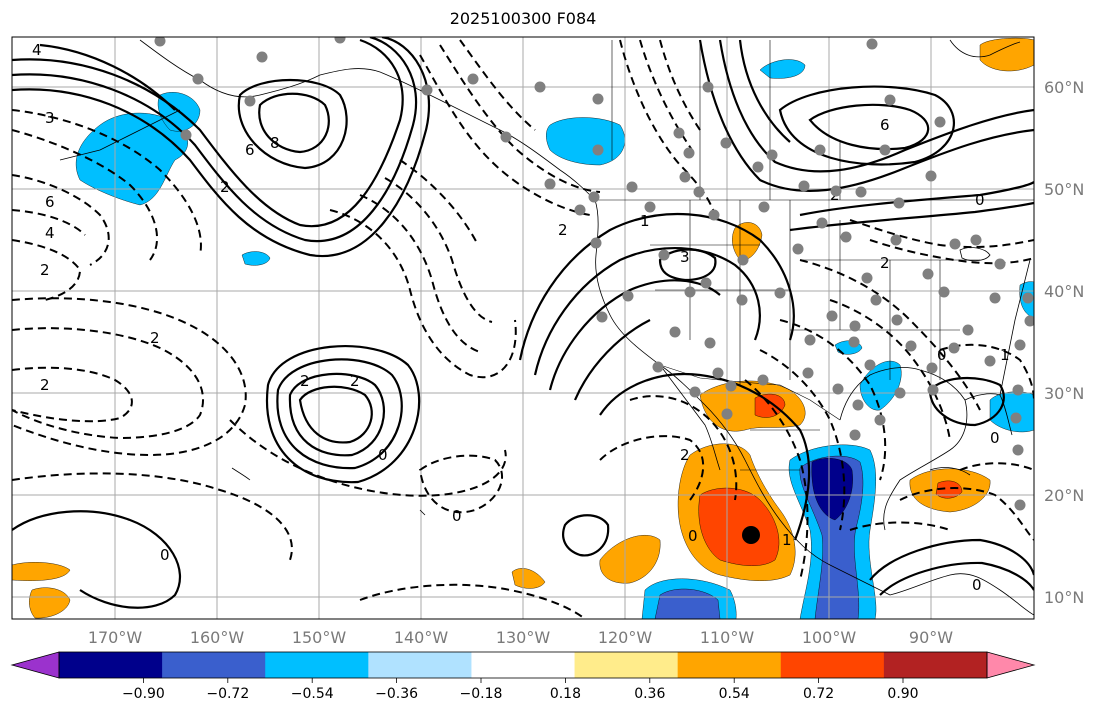 This screenshot has width=1105, height=712. What do you see at coordinates (421, 637) in the screenshot?
I see `lon-label: 140°W` at bounding box center [421, 637].